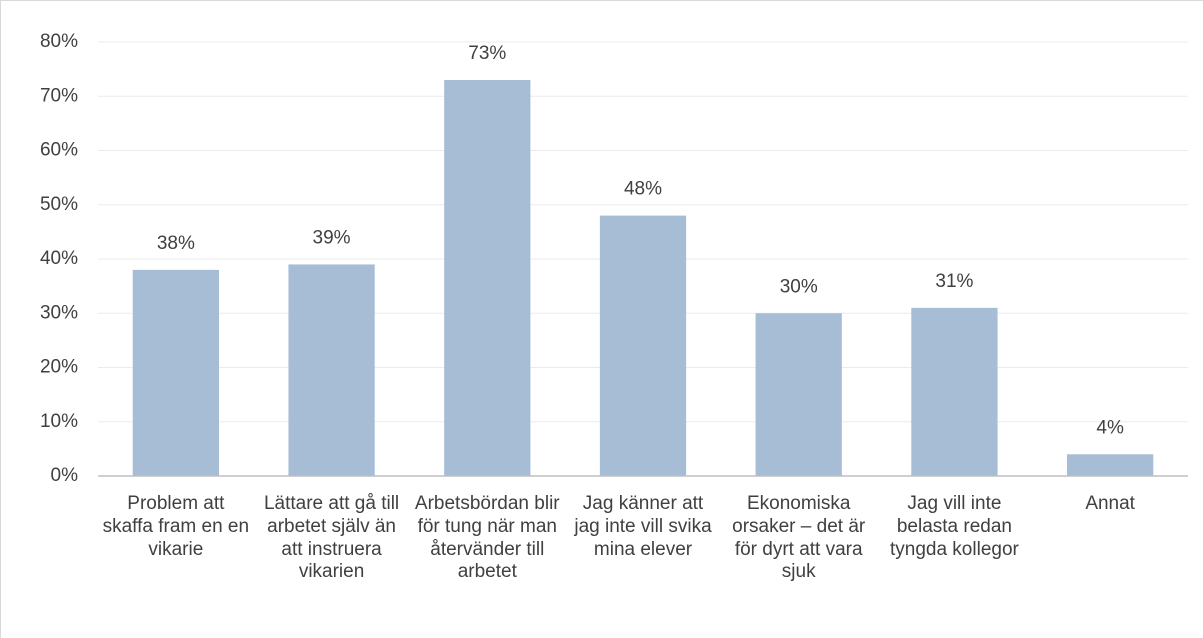  What do you see at coordinates (954, 281) in the screenshot?
I see `data-label: 31%` at bounding box center [954, 281].